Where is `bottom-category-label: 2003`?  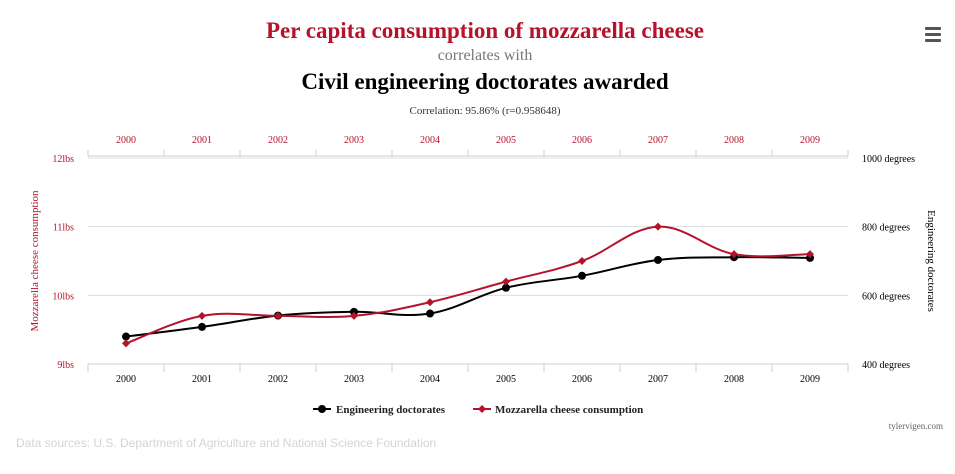 bottom-category-label: 2003 is located at coordinates (354, 379).